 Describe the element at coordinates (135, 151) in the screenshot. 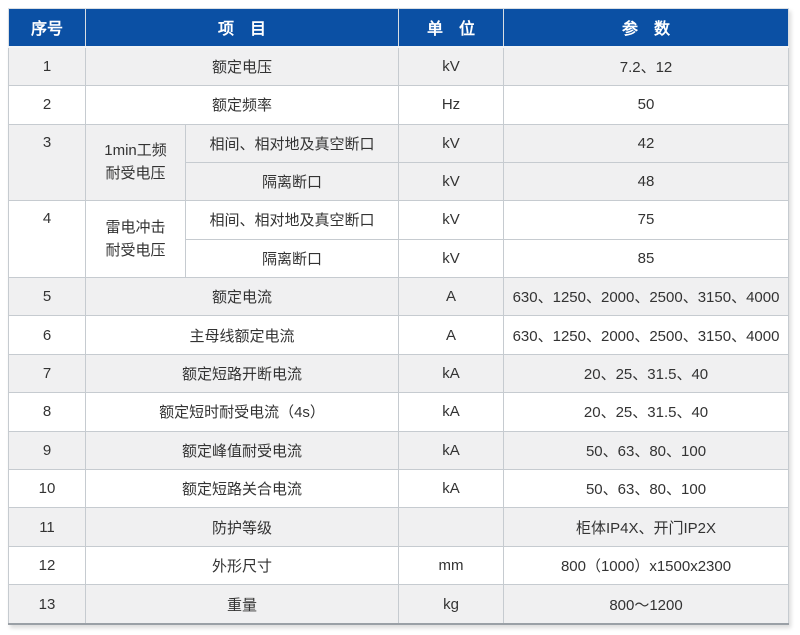

I see `row-group-line1: 1min工频` at that location.